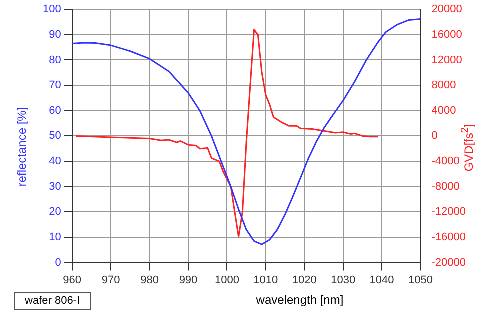 The image size is (497, 320). What do you see at coordinates (447, 10) in the screenshot?
I see `y2-tick-label: 20000` at bounding box center [447, 10].